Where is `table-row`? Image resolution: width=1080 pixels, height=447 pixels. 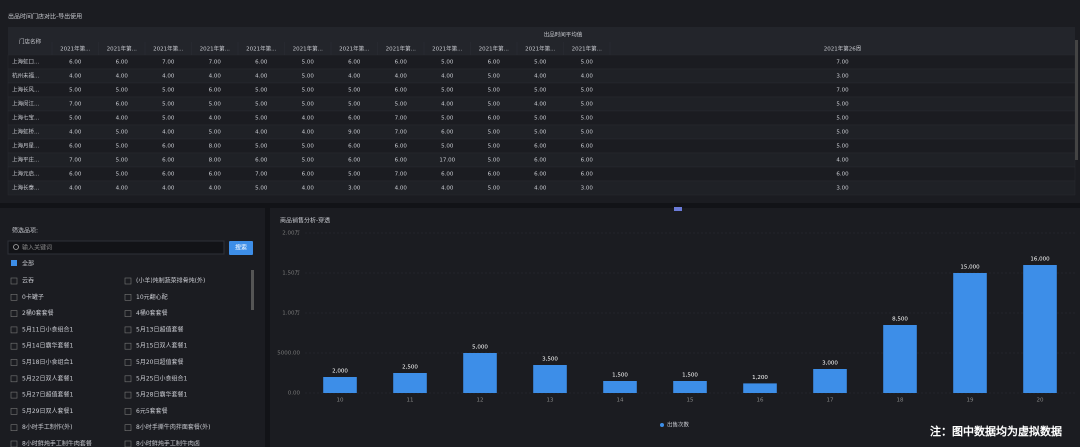
table-row is located at coordinates (541, 188).